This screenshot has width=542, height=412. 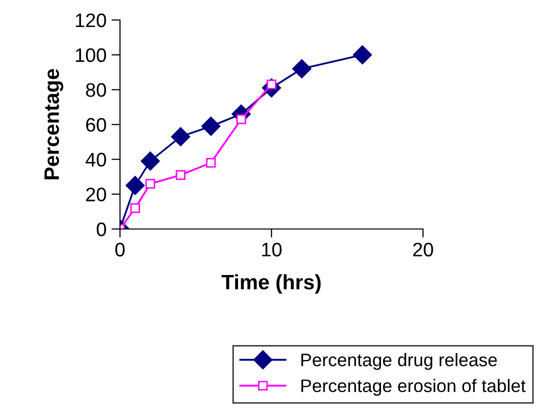 I want to click on x-tick-label: 0, so click(x=120, y=249).